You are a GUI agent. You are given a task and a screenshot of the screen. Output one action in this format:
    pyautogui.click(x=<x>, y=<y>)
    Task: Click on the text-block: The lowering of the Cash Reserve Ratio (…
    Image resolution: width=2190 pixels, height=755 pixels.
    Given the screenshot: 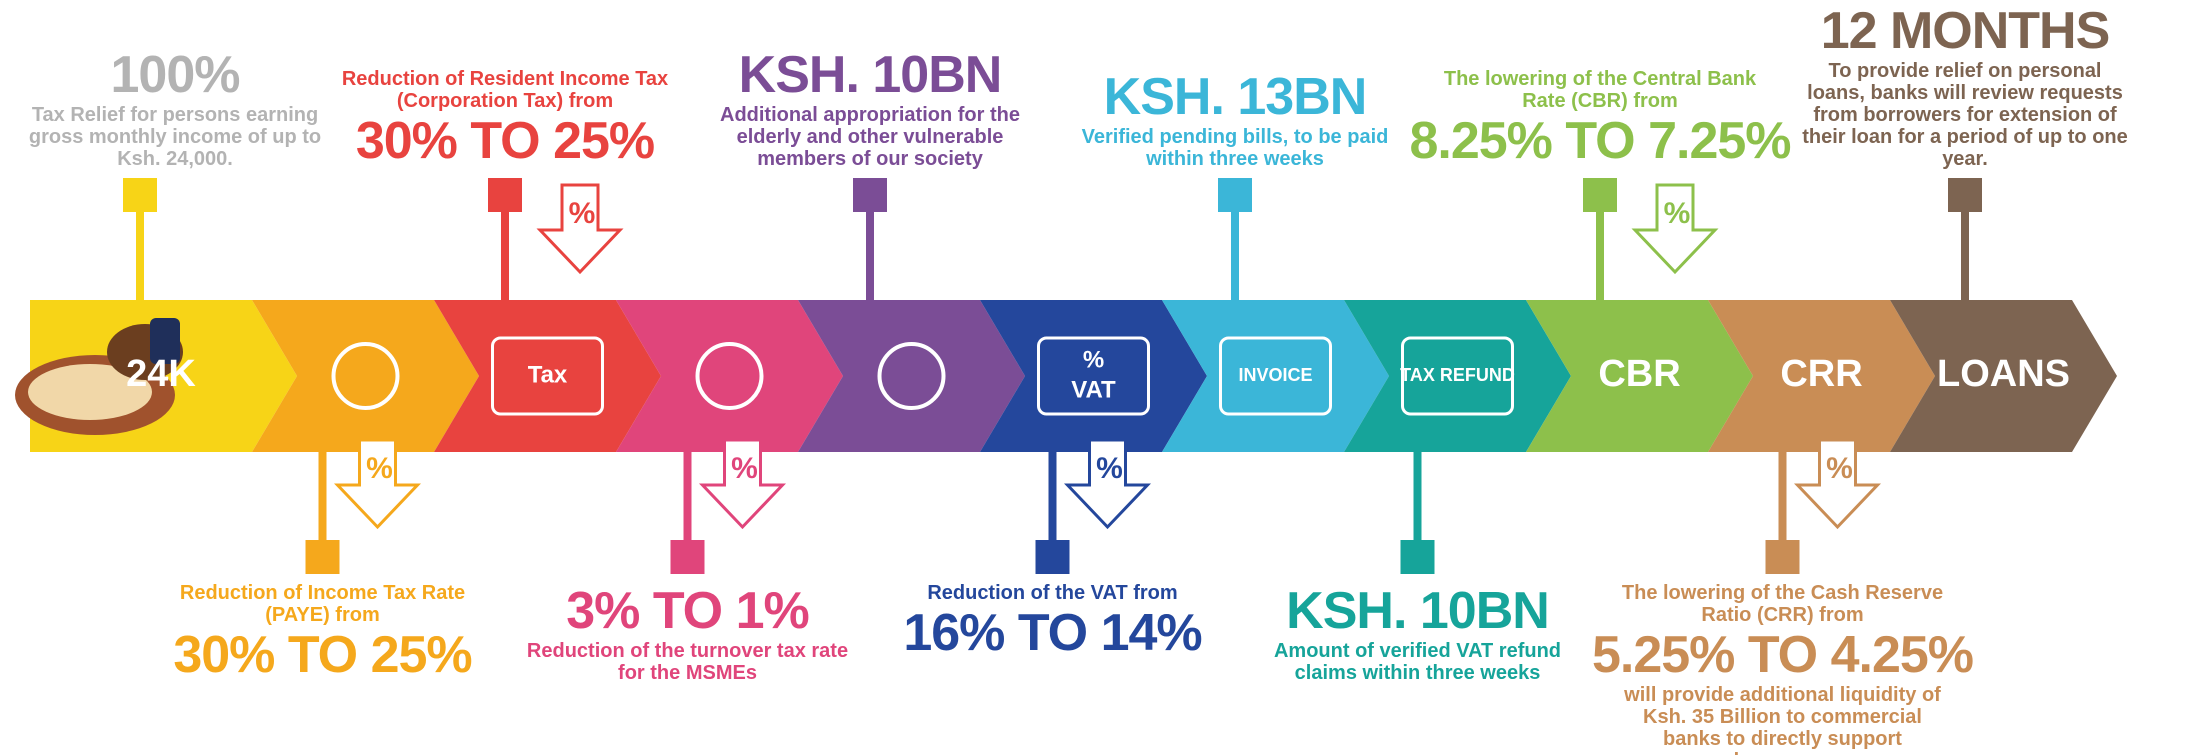 What is the action you would take?
    pyautogui.click(x=1782, y=668)
    